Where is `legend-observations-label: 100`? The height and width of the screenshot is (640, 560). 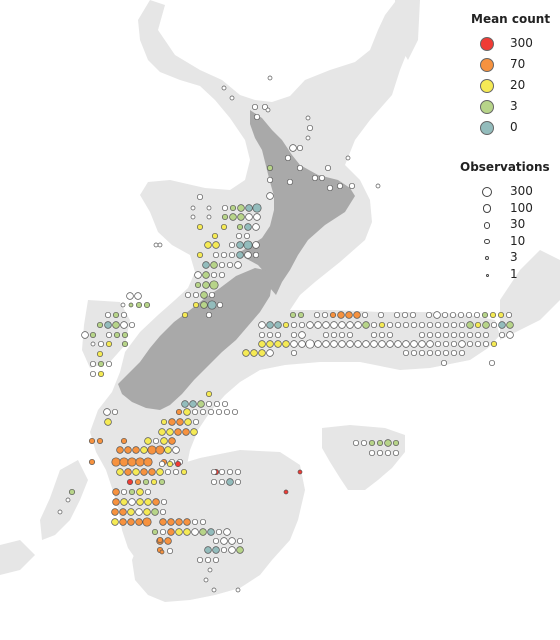
legend-observations-label: 100 is located at coordinates (521, 207).